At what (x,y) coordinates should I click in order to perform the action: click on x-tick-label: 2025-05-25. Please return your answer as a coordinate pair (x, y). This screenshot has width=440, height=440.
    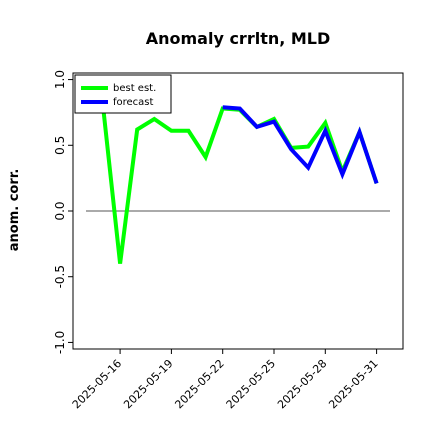
    Looking at the image, I should click on (251, 384).